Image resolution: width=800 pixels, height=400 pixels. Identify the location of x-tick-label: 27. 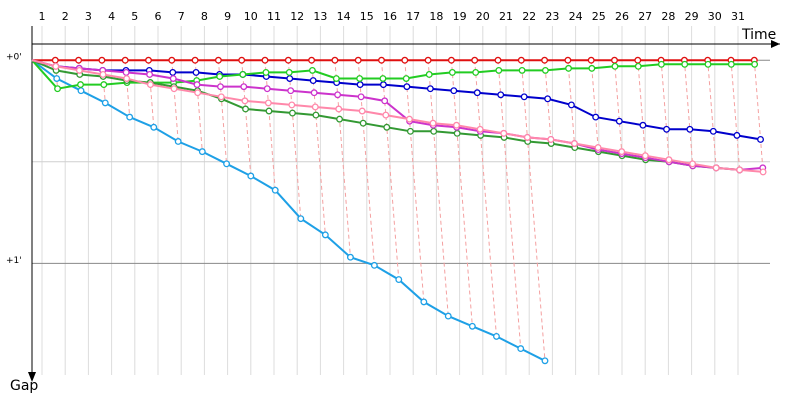
(645, 16).